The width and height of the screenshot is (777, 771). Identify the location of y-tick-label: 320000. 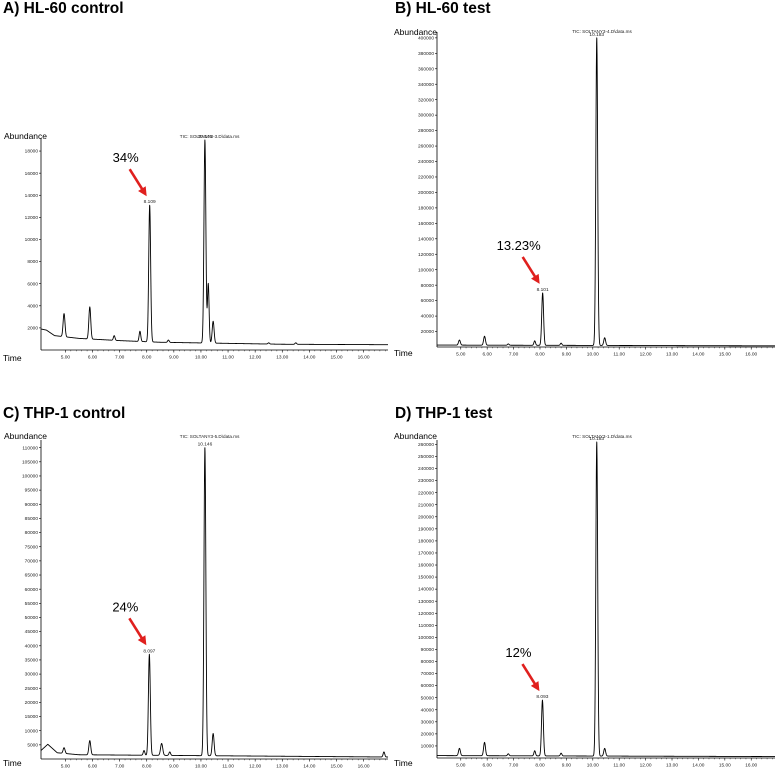
(426, 100).